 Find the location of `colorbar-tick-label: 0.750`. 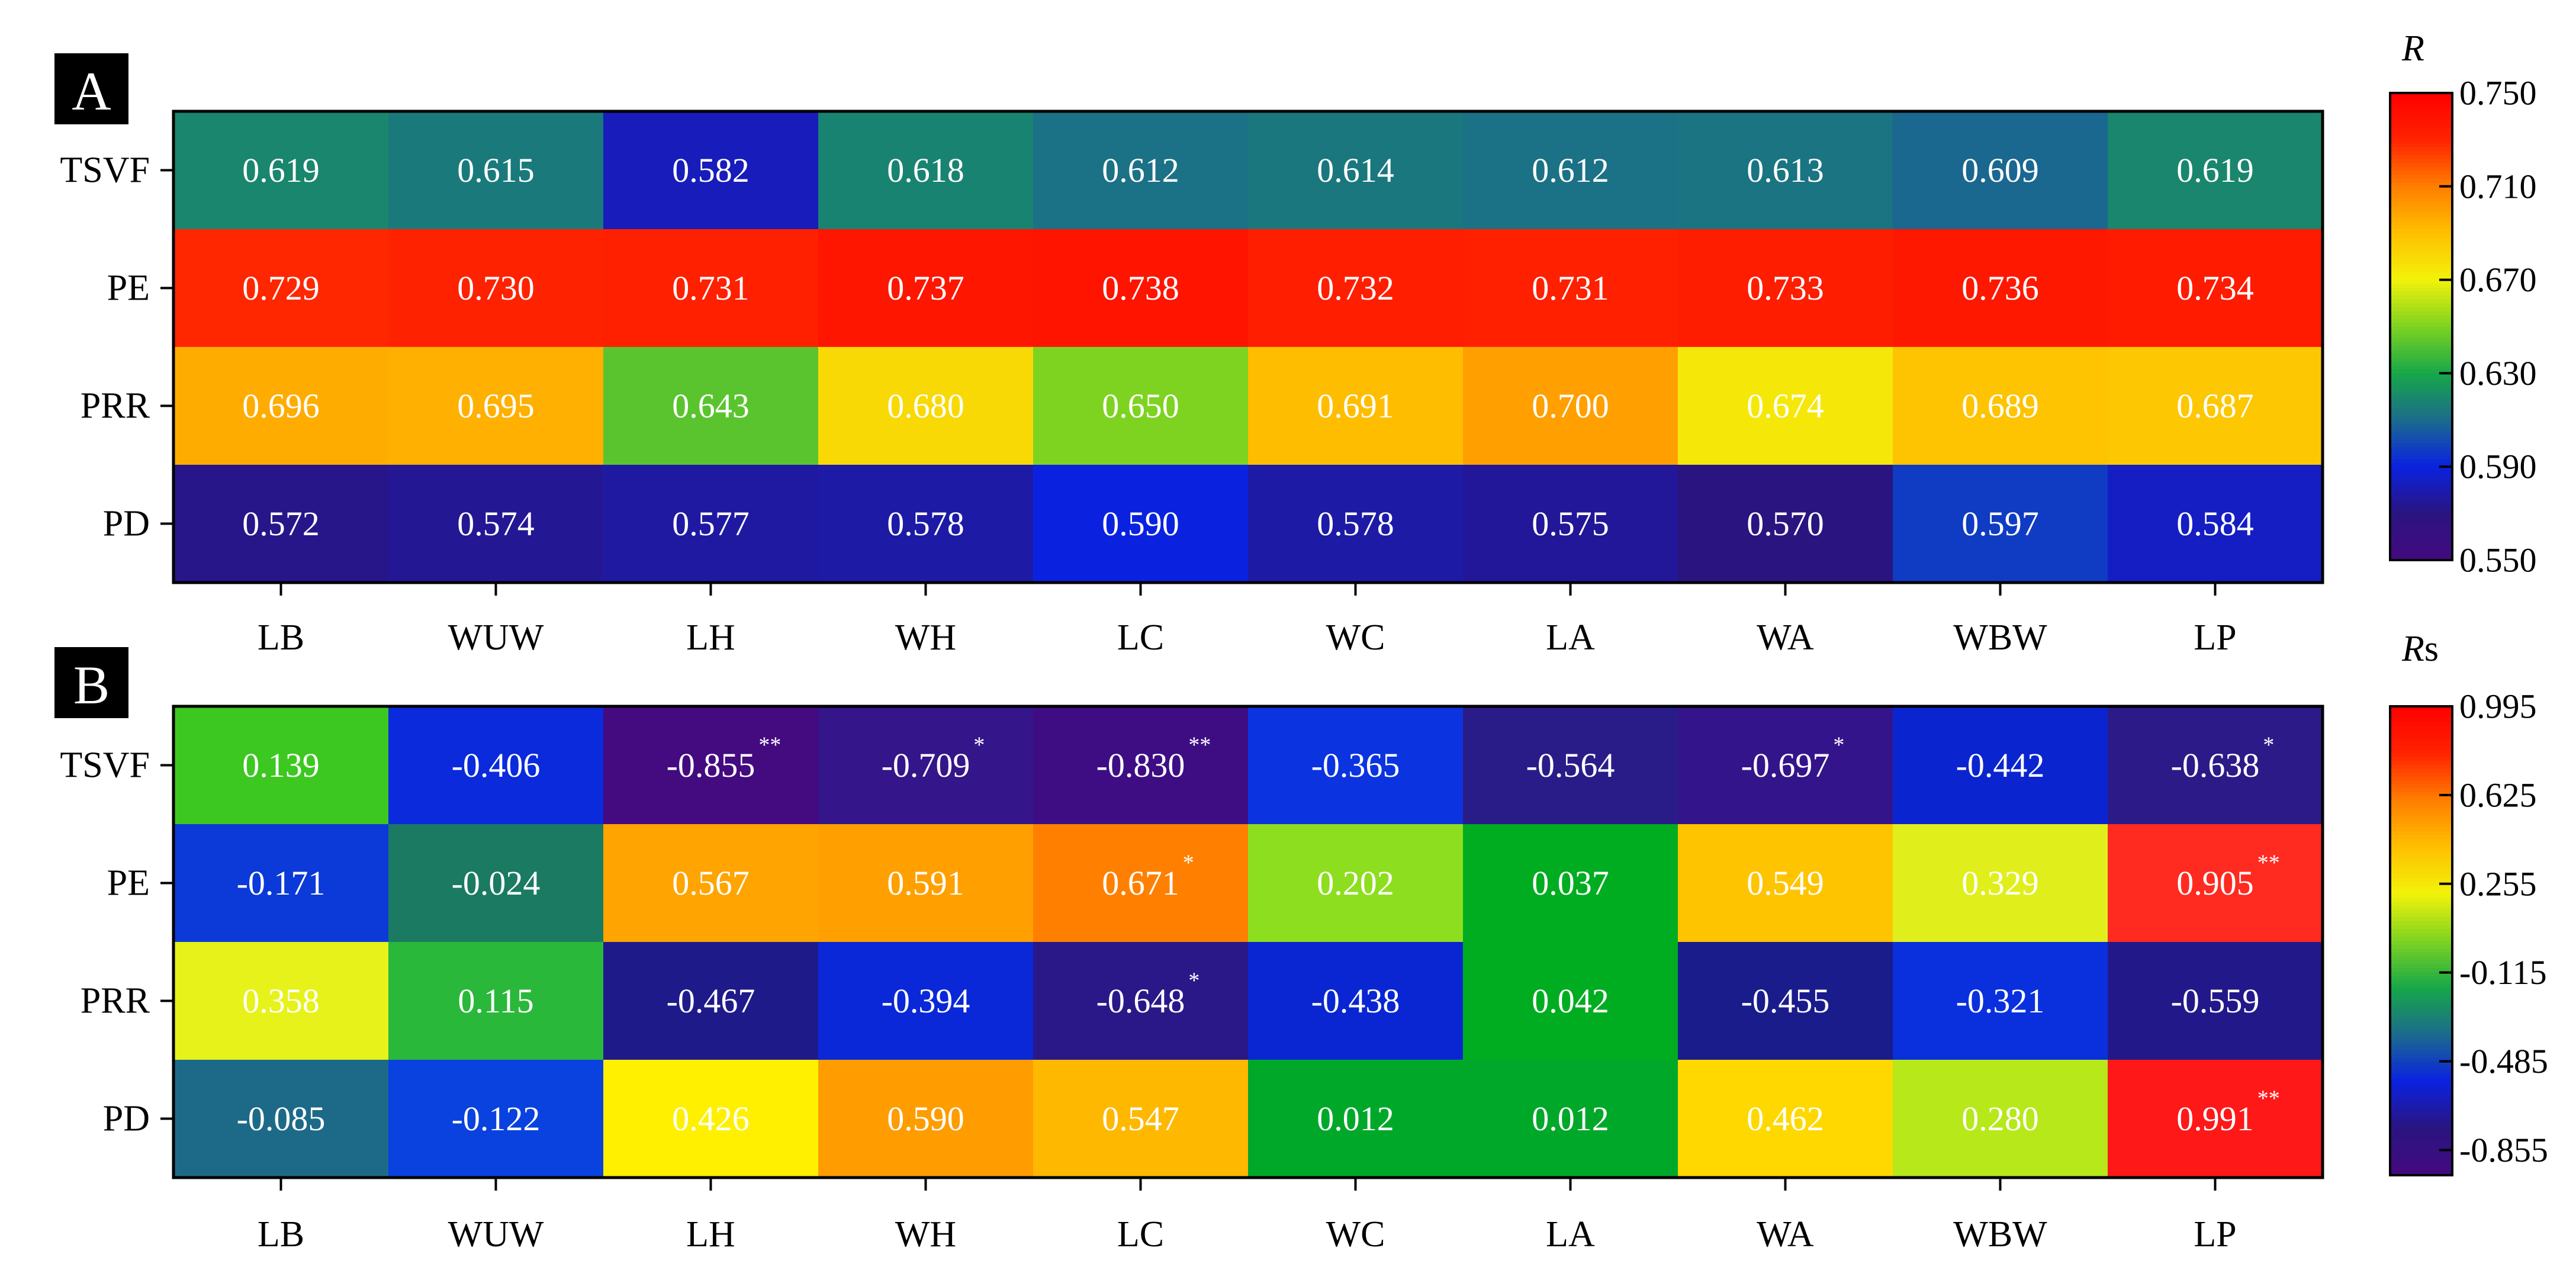

colorbar-tick-label: 0.750 is located at coordinates (2498, 93).